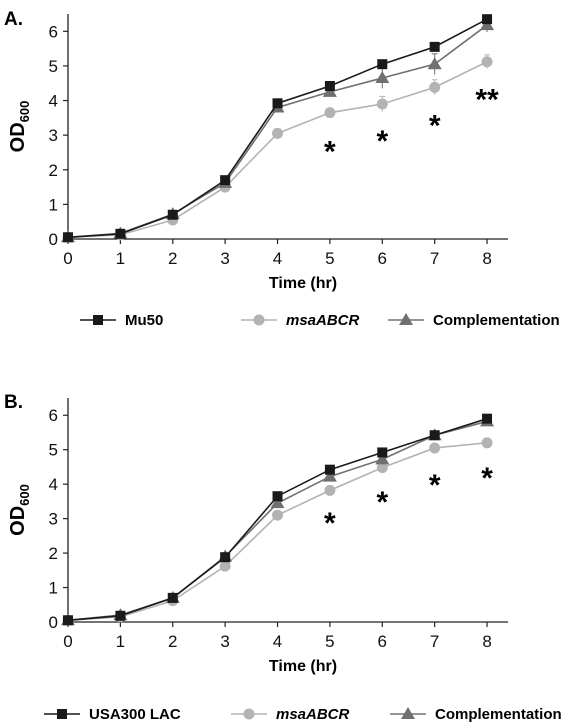 This screenshot has width=566, height=727. What do you see at coordinates (144, 320) in the screenshot?
I see `legend-label: Mu50` at bounding box center [144, 320].